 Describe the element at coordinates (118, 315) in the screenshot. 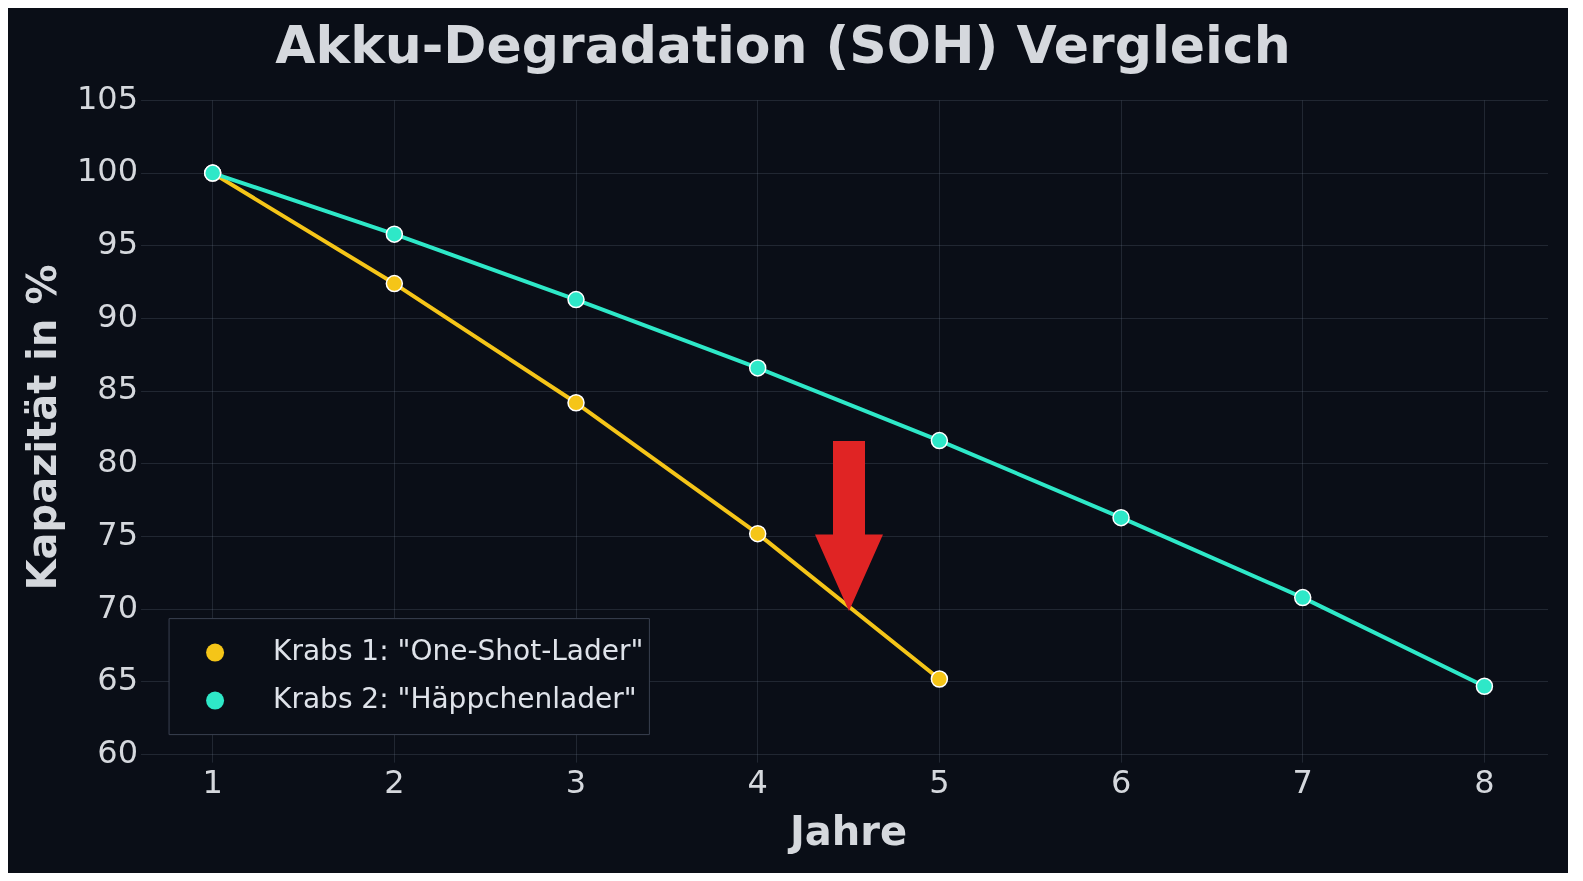

I see `y-tick-label: 90` at that location.